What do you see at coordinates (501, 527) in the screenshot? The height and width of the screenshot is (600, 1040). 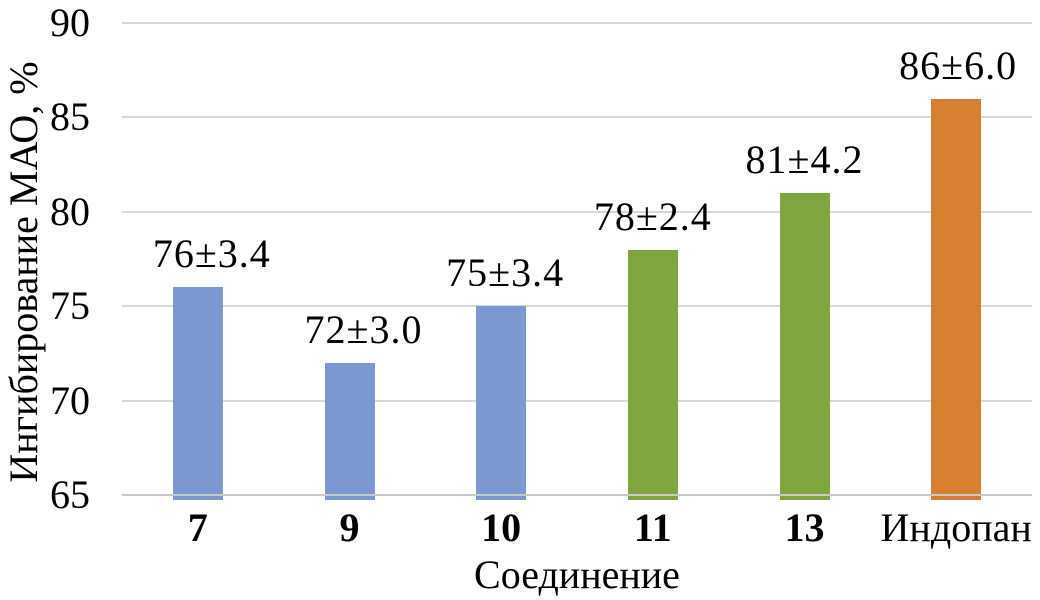 I see `x-category-label-10: 10` at bounding box center [501, 527].